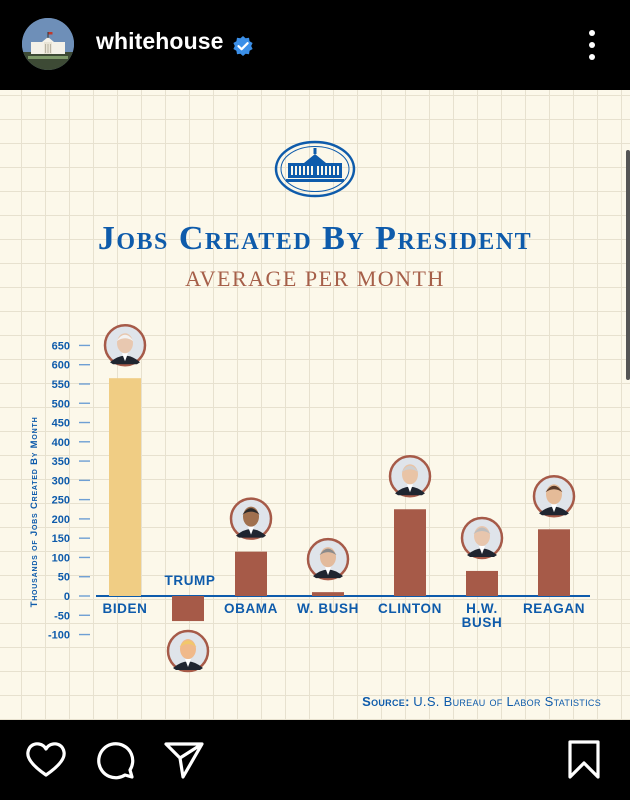 The height and width of the screenshot is (800, 630). Describe the element at coordinates (482, 538) in the screenshot. I see `portrait-h-w-bush-icon` at that location.